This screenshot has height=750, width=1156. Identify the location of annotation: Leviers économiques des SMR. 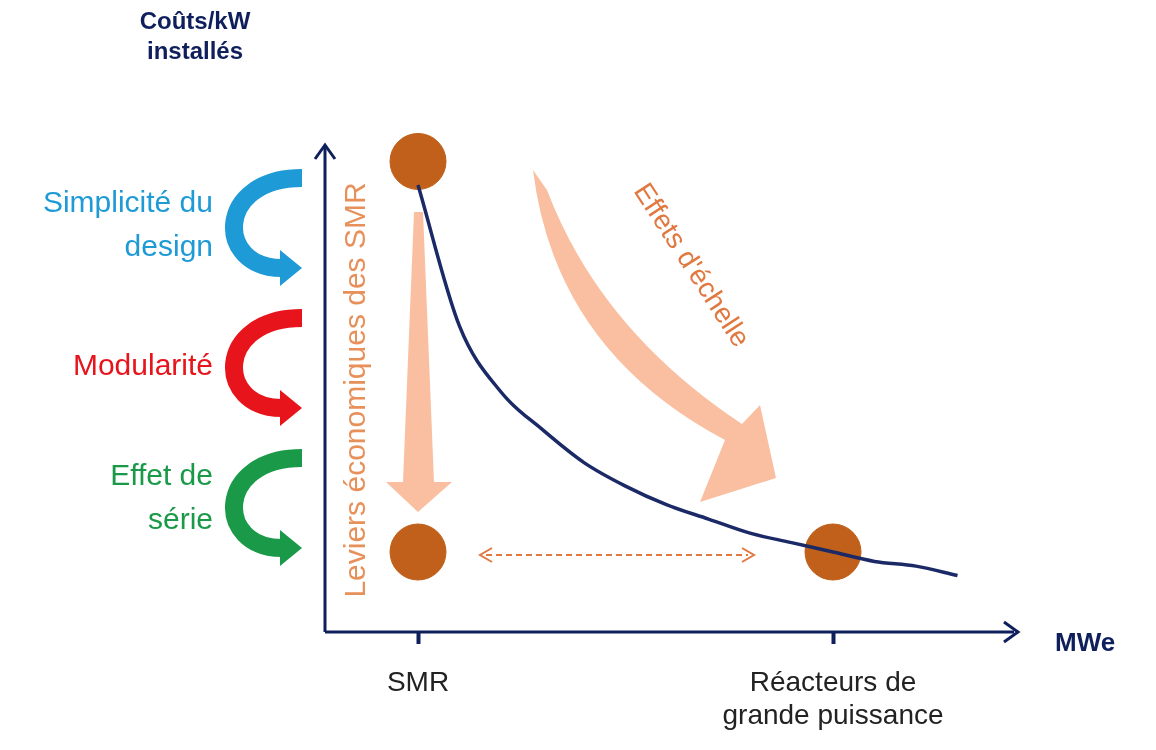
(354, 390).